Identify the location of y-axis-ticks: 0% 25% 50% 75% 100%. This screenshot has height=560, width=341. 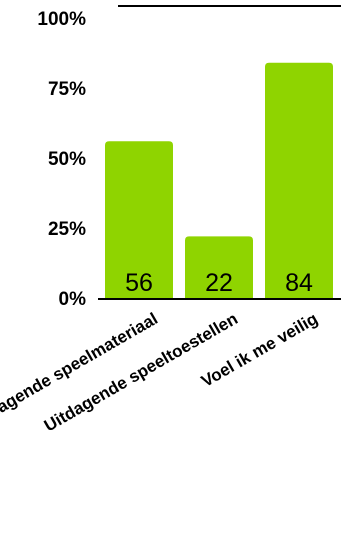
(61, 159).